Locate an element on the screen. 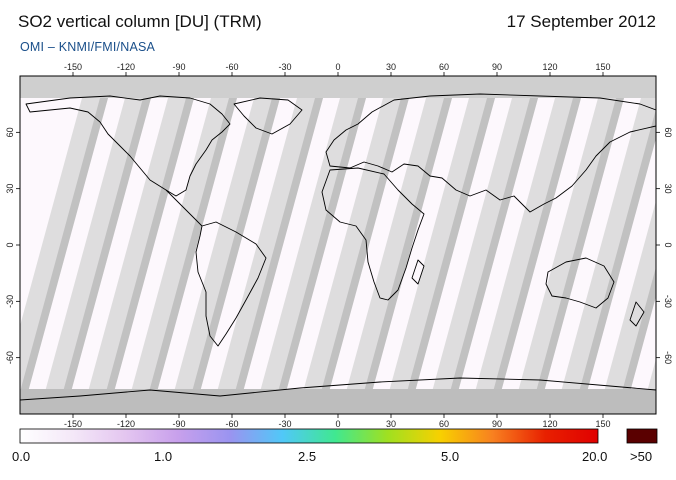  lat-tick-label-left: 30 is located at coordinates (10, 189).